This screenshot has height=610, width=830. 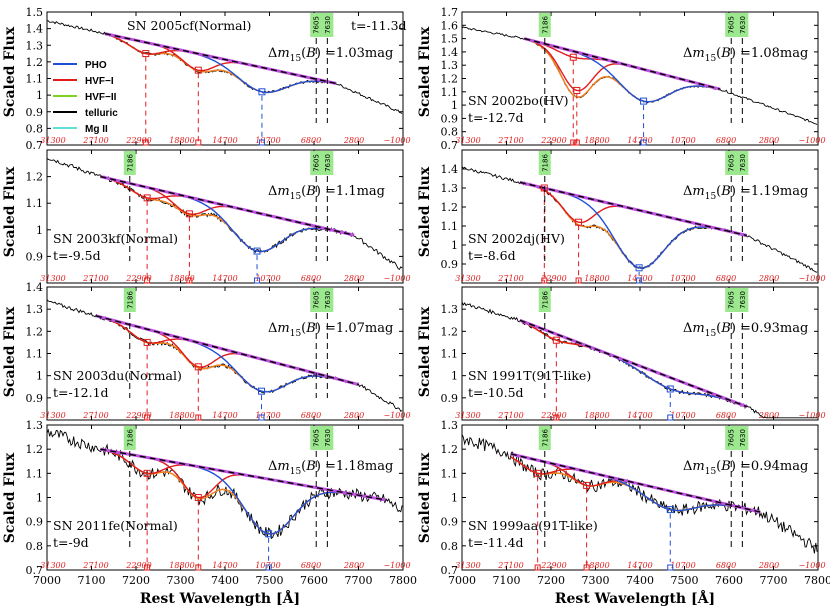 What do you see at coordinates (774, 328) in the screenshot?
I see `decline-rate-value: =0.93mag` at bounding box center [774, 328].